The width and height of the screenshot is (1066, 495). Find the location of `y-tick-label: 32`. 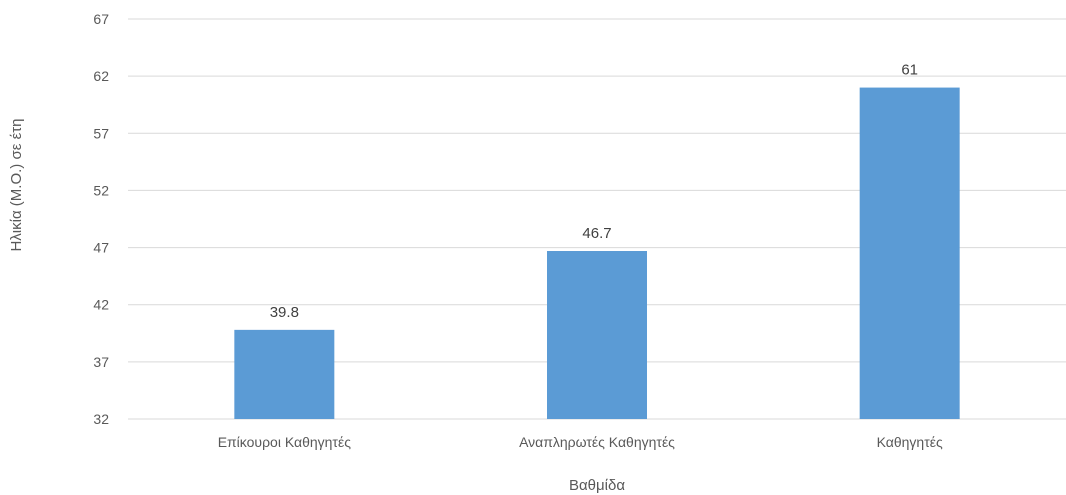

y-tick-label: 32 is located at coordinates (101, 419).